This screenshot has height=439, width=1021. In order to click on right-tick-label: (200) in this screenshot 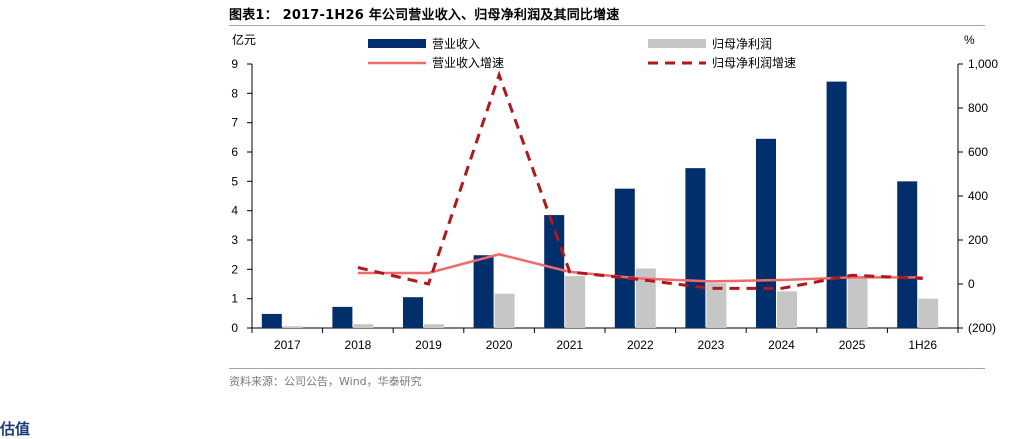, I will do `click(982, 328)`.